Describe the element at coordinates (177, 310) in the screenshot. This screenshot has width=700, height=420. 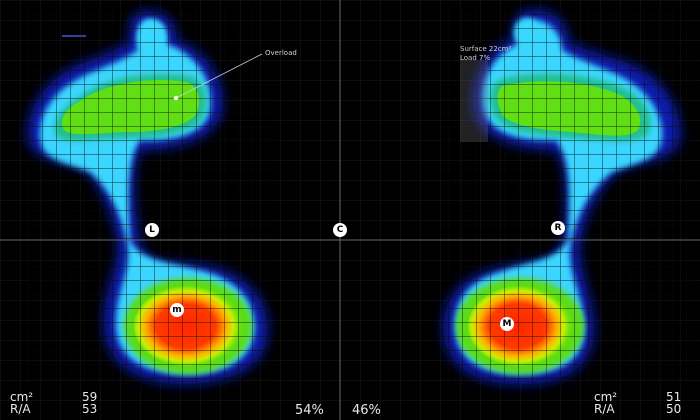
I see `left-max-pressure-marker: m` at that location.